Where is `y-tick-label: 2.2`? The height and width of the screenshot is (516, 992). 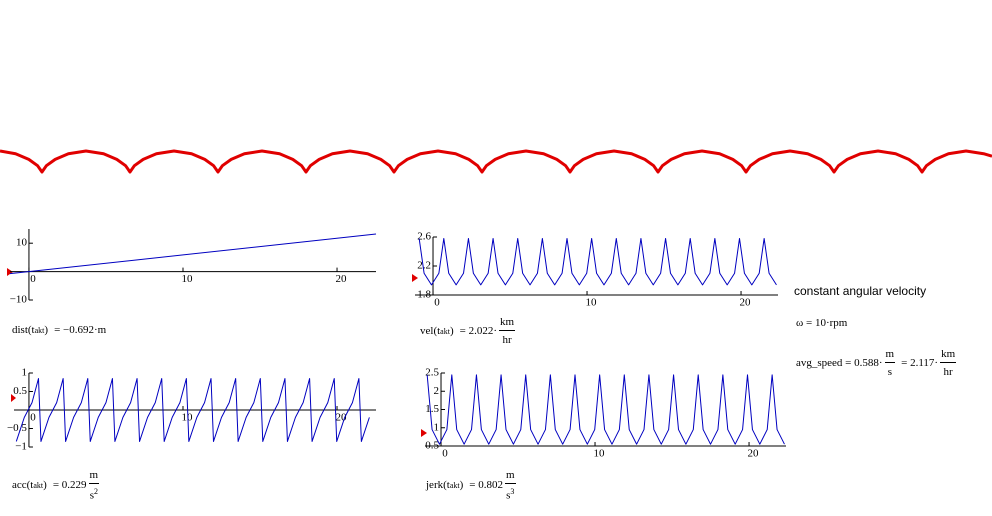
y-tick-label: 2.2 is located at coordinates (424, 266).